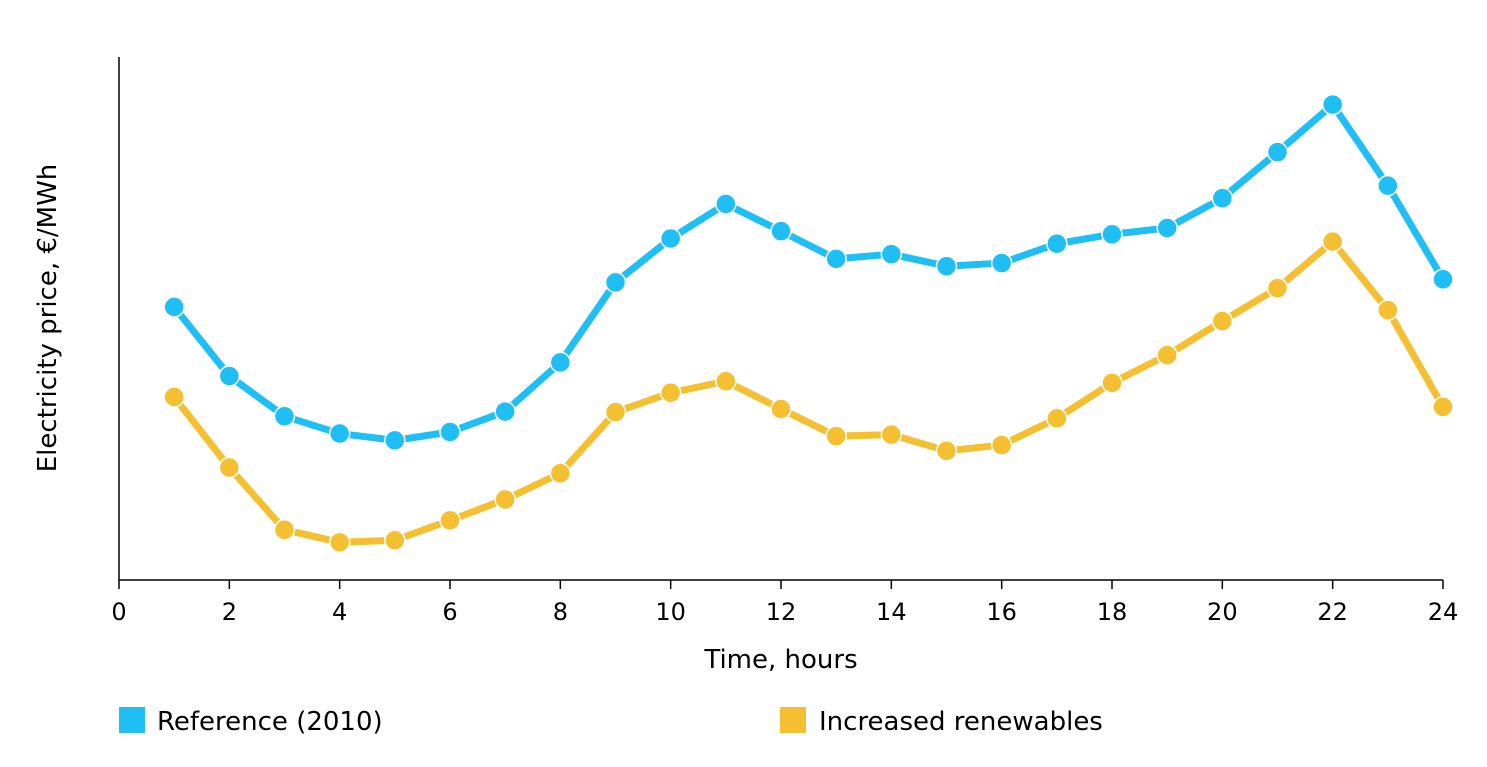  I want to click on x-tick-label: 6, so click(449, 612).